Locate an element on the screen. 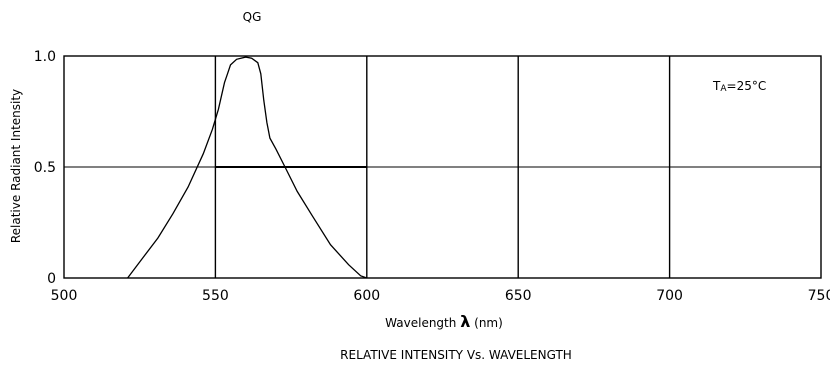 This screenshot has height=368, width=830. x-tick-label: 700 is located at coordinates (669, 296).